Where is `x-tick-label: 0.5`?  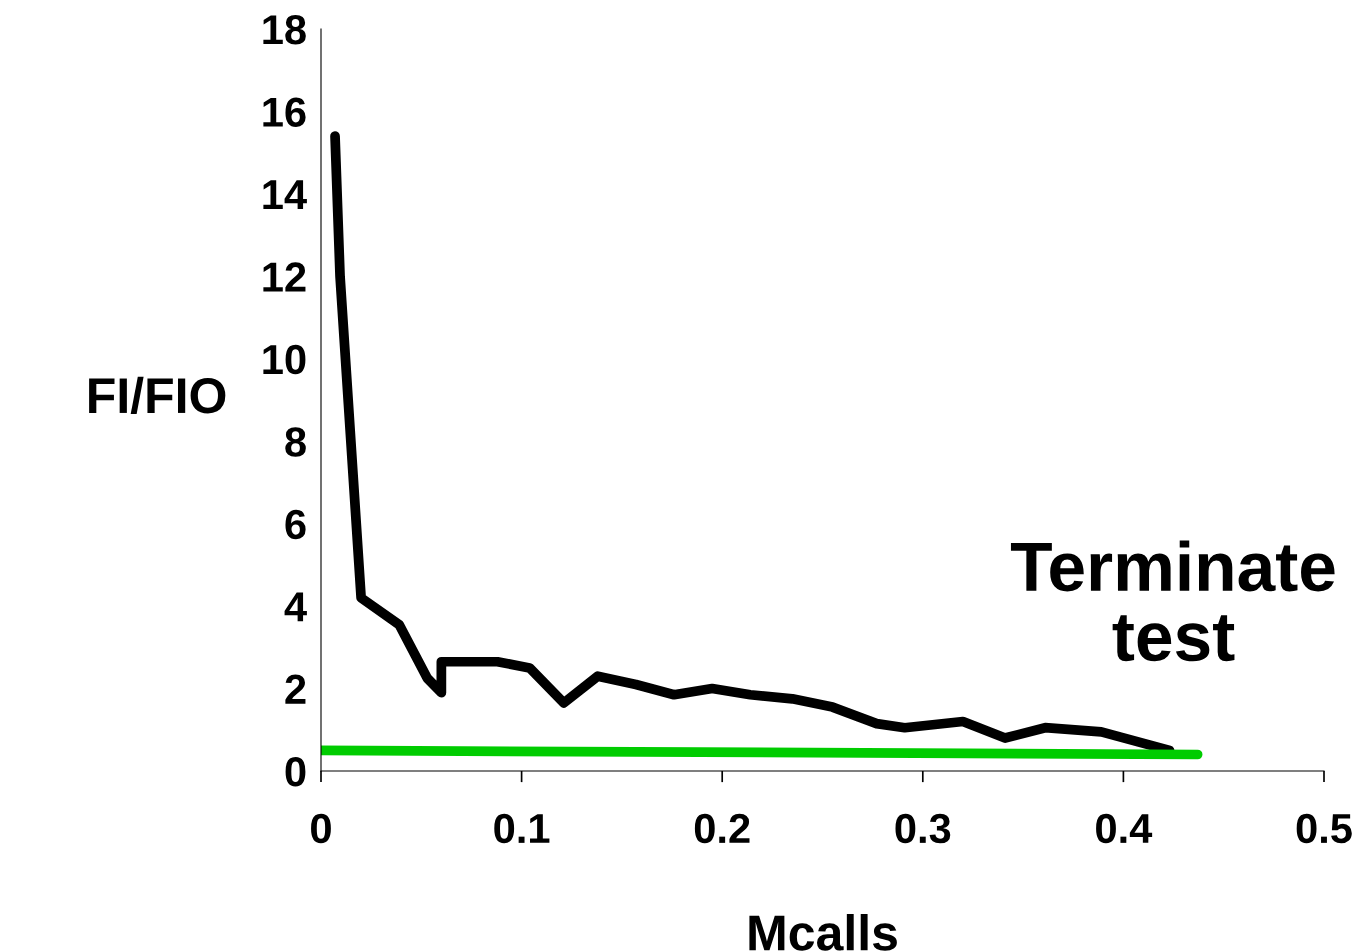 x-tick-label: 0.5 is located at coordinates (1324, 828).